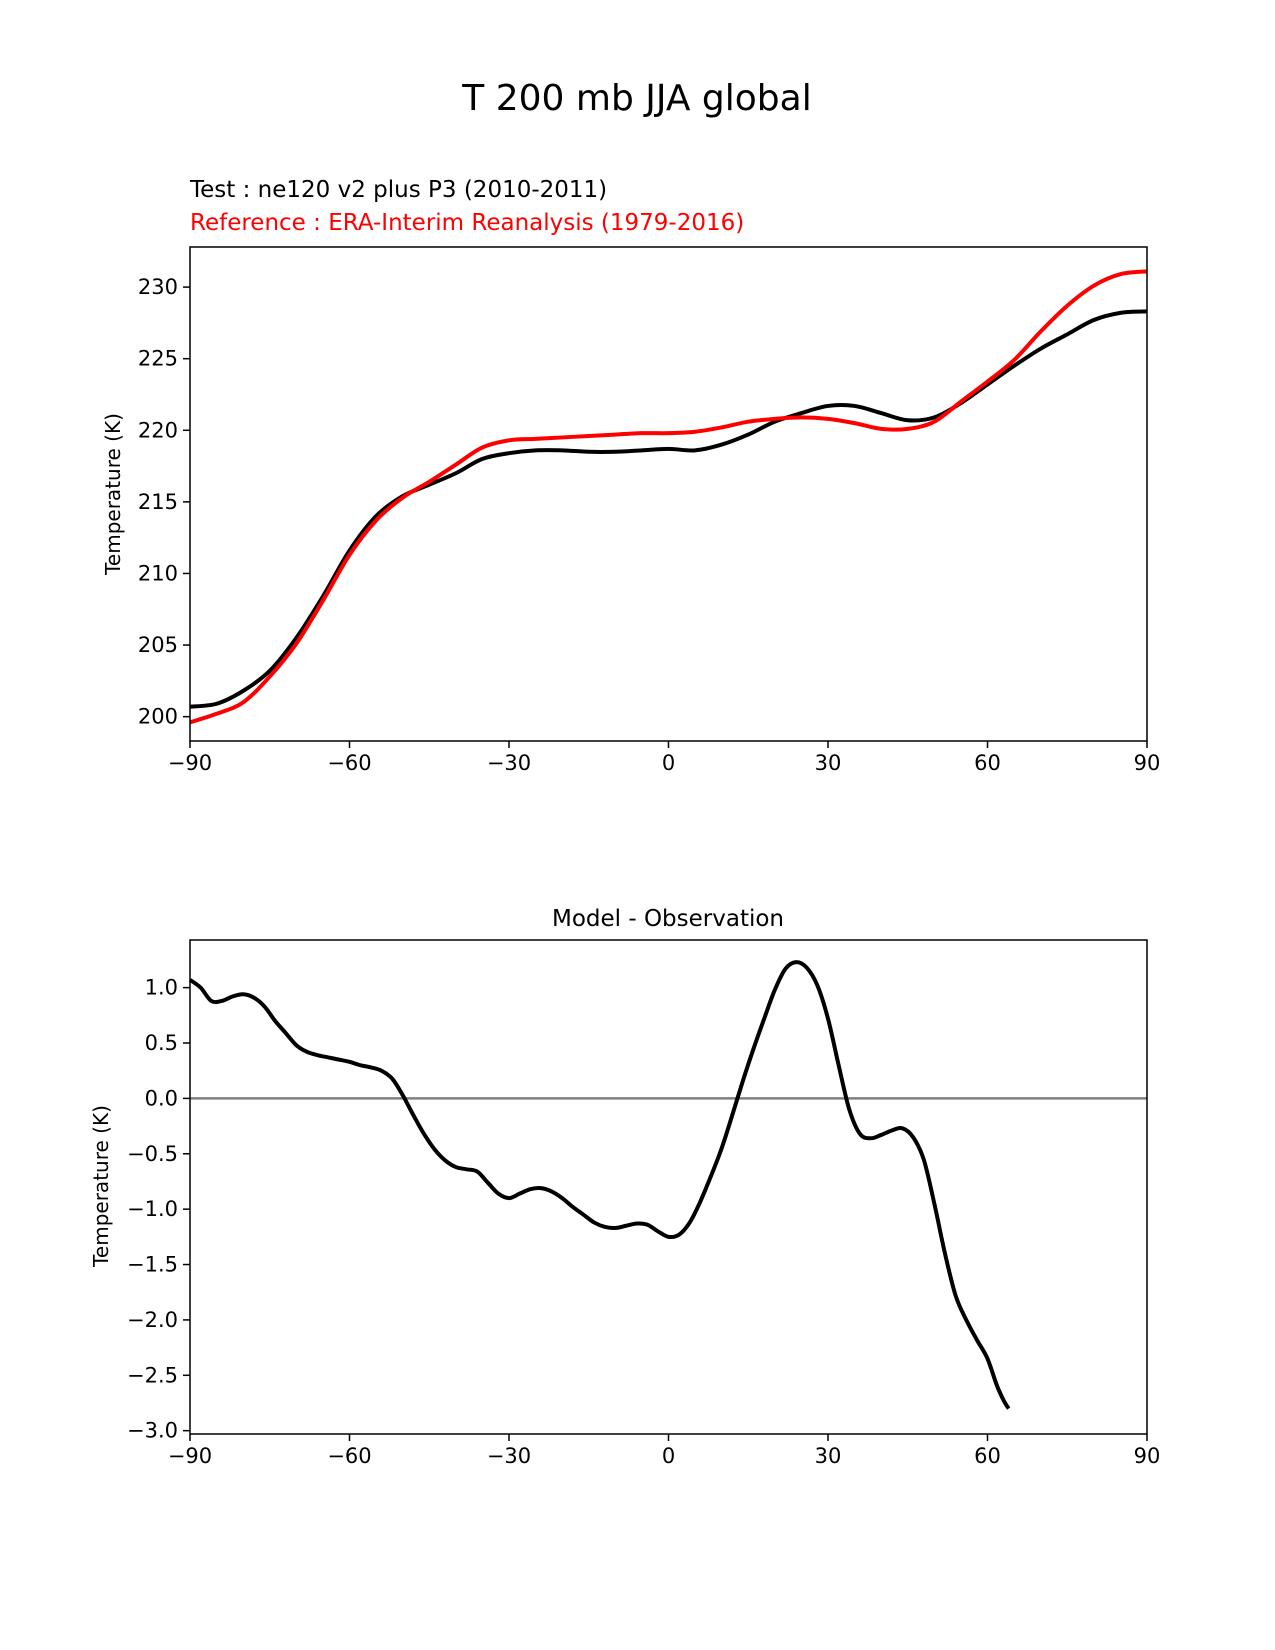 This screenshot has width=1275, height=1650. What do you see at coordinates (398, 190) in the screenshot?
I see `test-label: Test : ne120 v2 plus P3 (2010-2011)` at bounding box center [398, 190].